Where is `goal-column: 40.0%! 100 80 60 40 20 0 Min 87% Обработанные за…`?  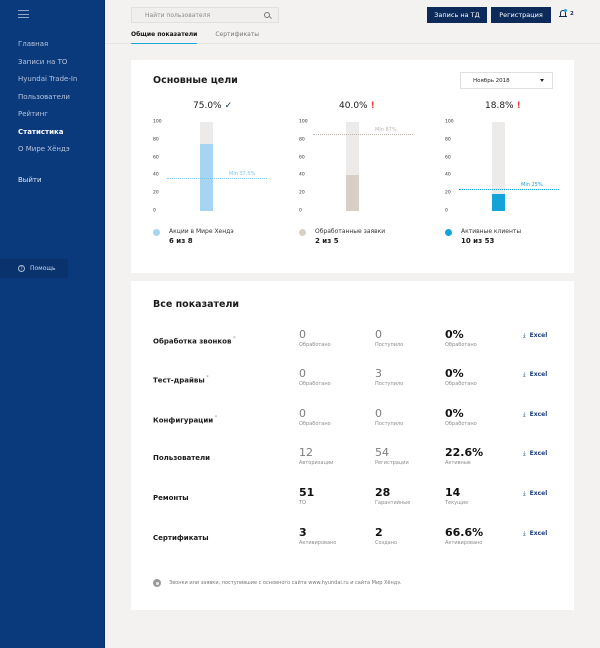 goal-column: 40.0%! 100 80 60 40 20 0 Min 87% Обработанные за… is located at coordinates (347, 166).